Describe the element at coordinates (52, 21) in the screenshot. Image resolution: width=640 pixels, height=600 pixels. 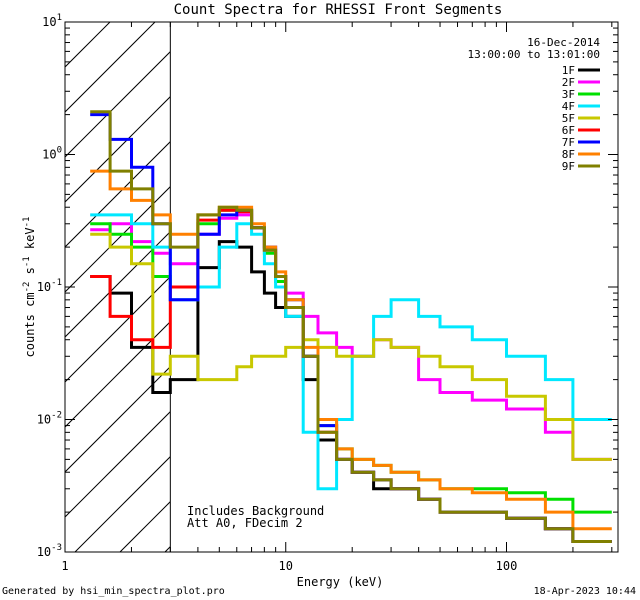
I see `y-tick-label: 10¹` at that location.